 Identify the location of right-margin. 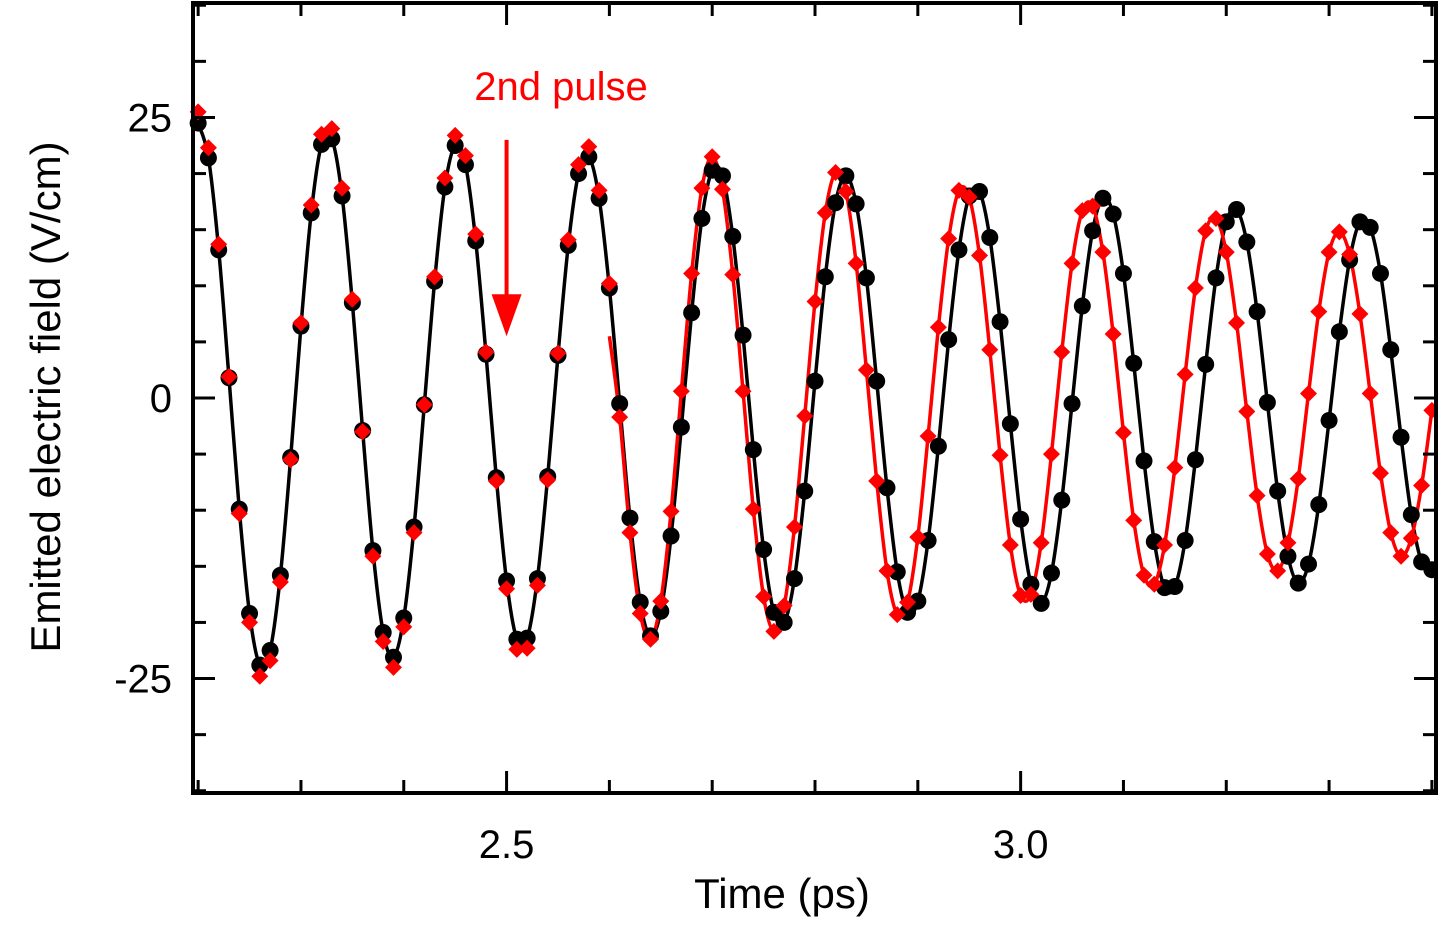
(1439, 464).